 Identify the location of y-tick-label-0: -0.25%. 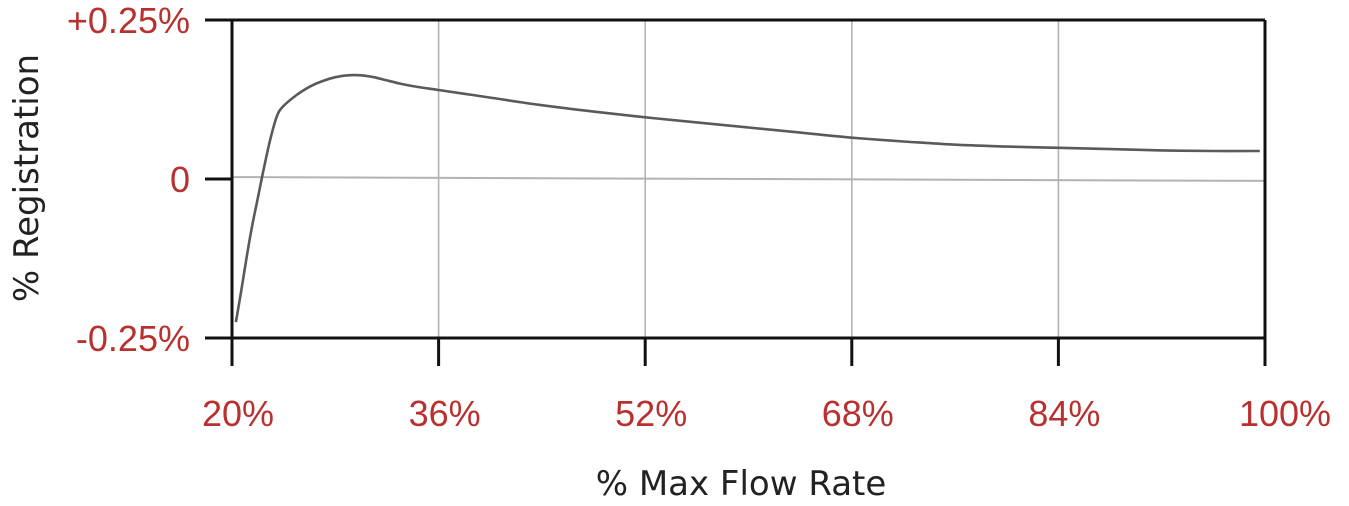
(133, 338).